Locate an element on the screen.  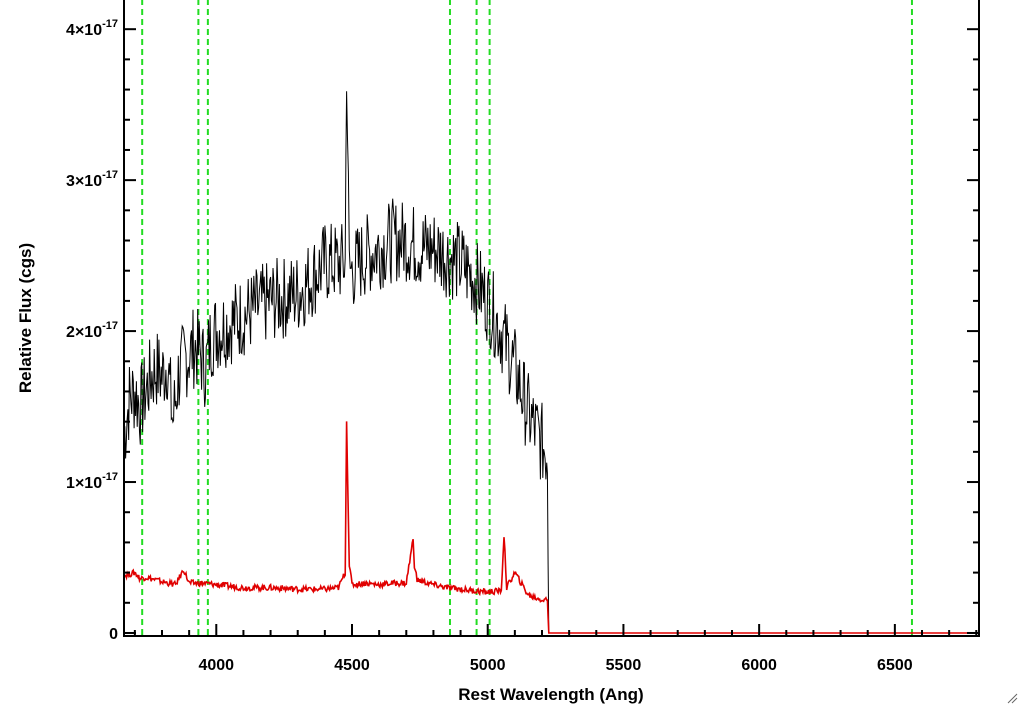
y-axis-title: Relative Flux (cgs) is located at coordinates (25, 318).